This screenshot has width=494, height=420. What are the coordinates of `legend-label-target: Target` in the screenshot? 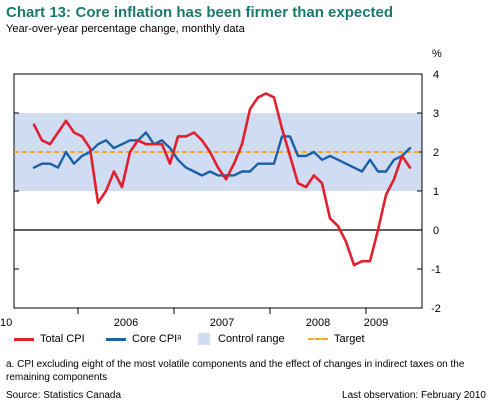 It's located at (349, 339).